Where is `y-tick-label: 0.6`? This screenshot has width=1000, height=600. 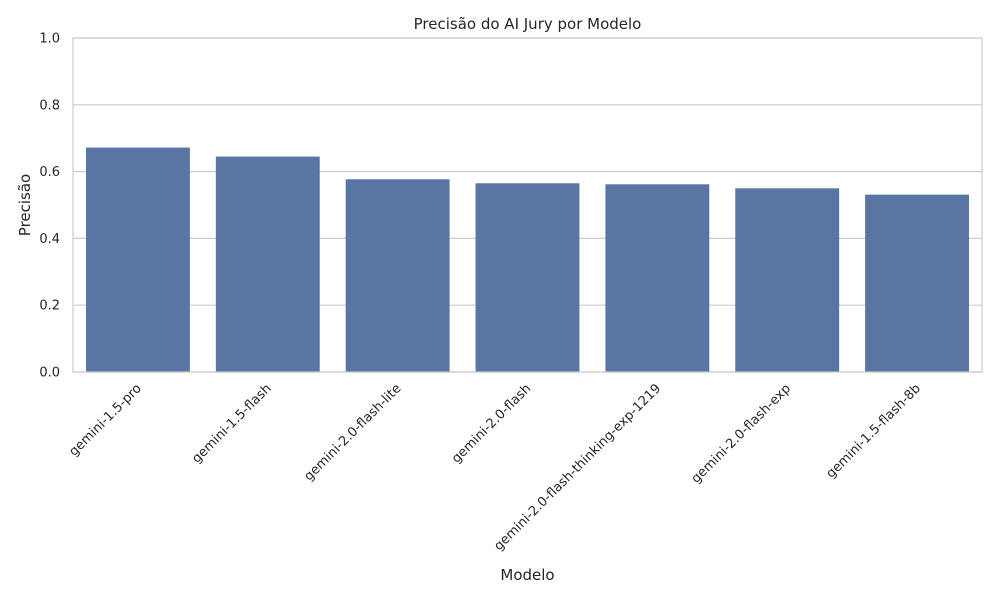 y-tick-label: 0.6 is located at coordinates (49, 172).